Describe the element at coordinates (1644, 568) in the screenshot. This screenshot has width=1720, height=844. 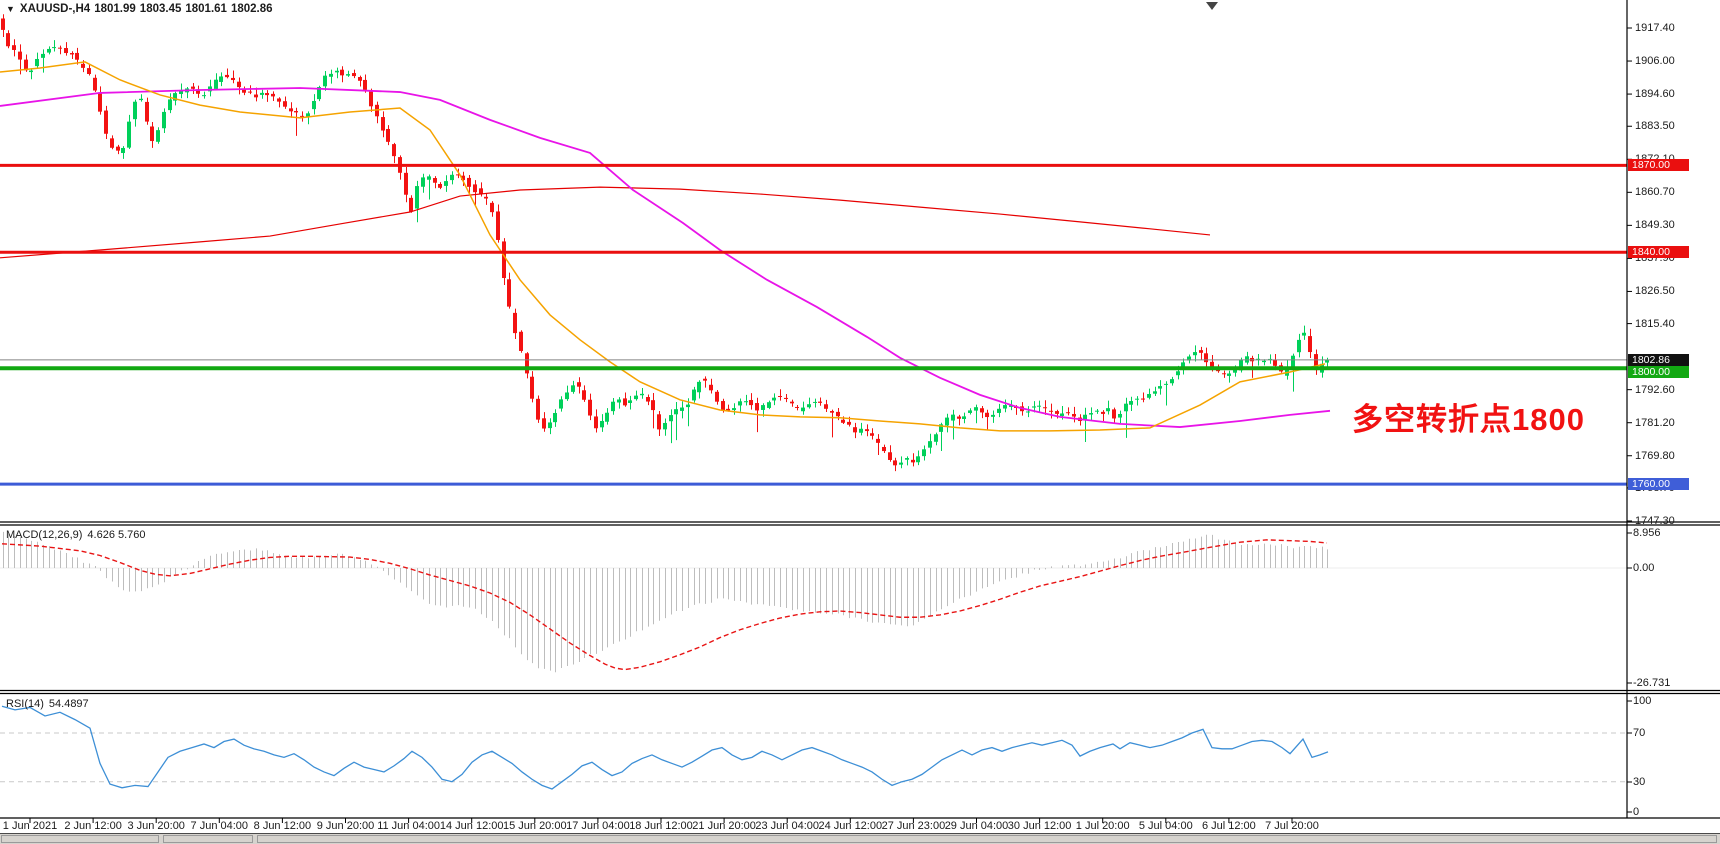
I see `macd-scale-0.00: 0.00` at that location.